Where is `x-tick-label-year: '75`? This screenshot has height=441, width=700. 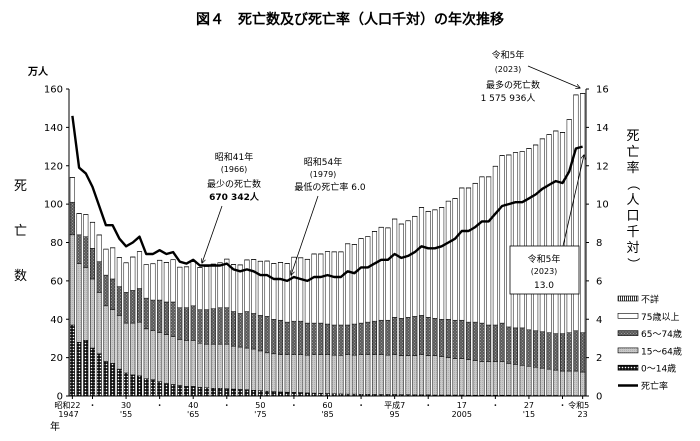
x-tick-label-year: '75 is located at coordinates (260, 414).